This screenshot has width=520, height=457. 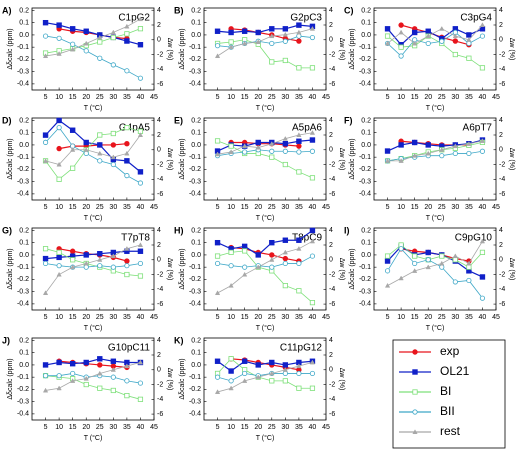 I want to click on plot-frame, so click(x=93, y=49).